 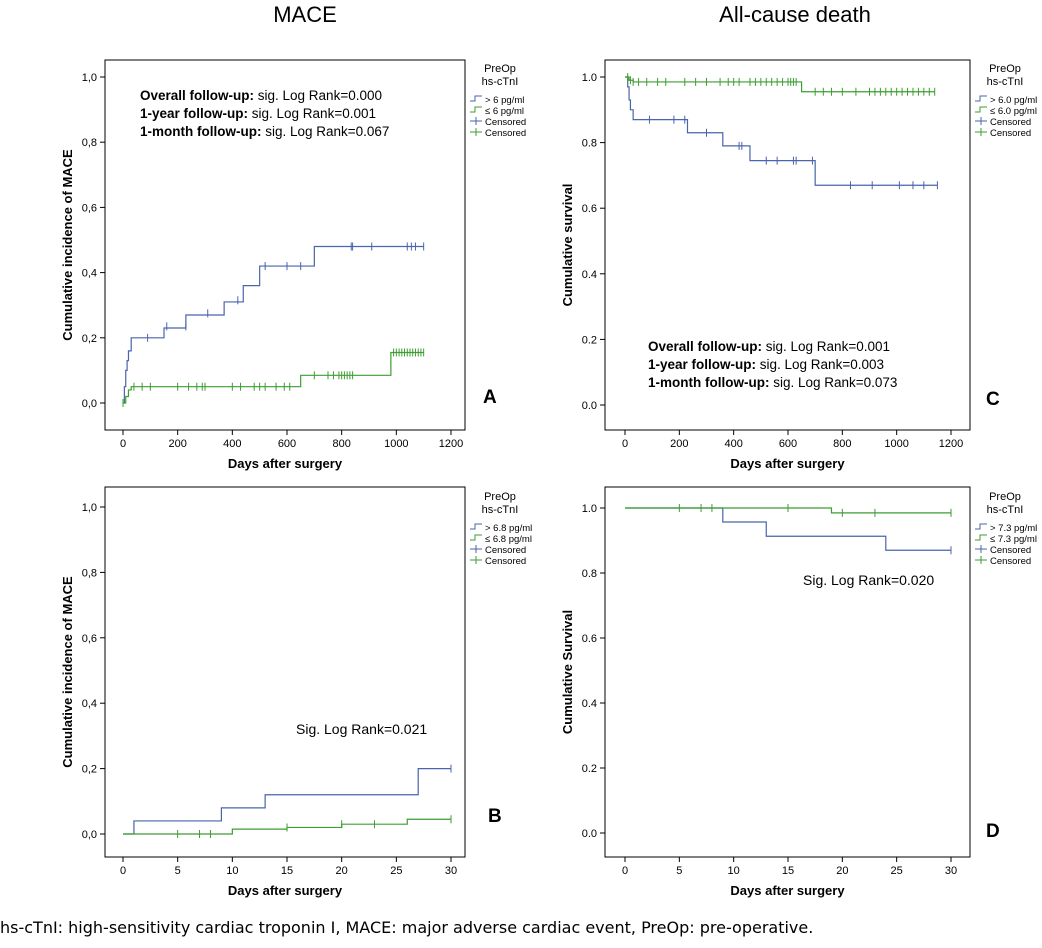 I want to click on y-tick-label-a: 1,0, so click(x=89, y=78).